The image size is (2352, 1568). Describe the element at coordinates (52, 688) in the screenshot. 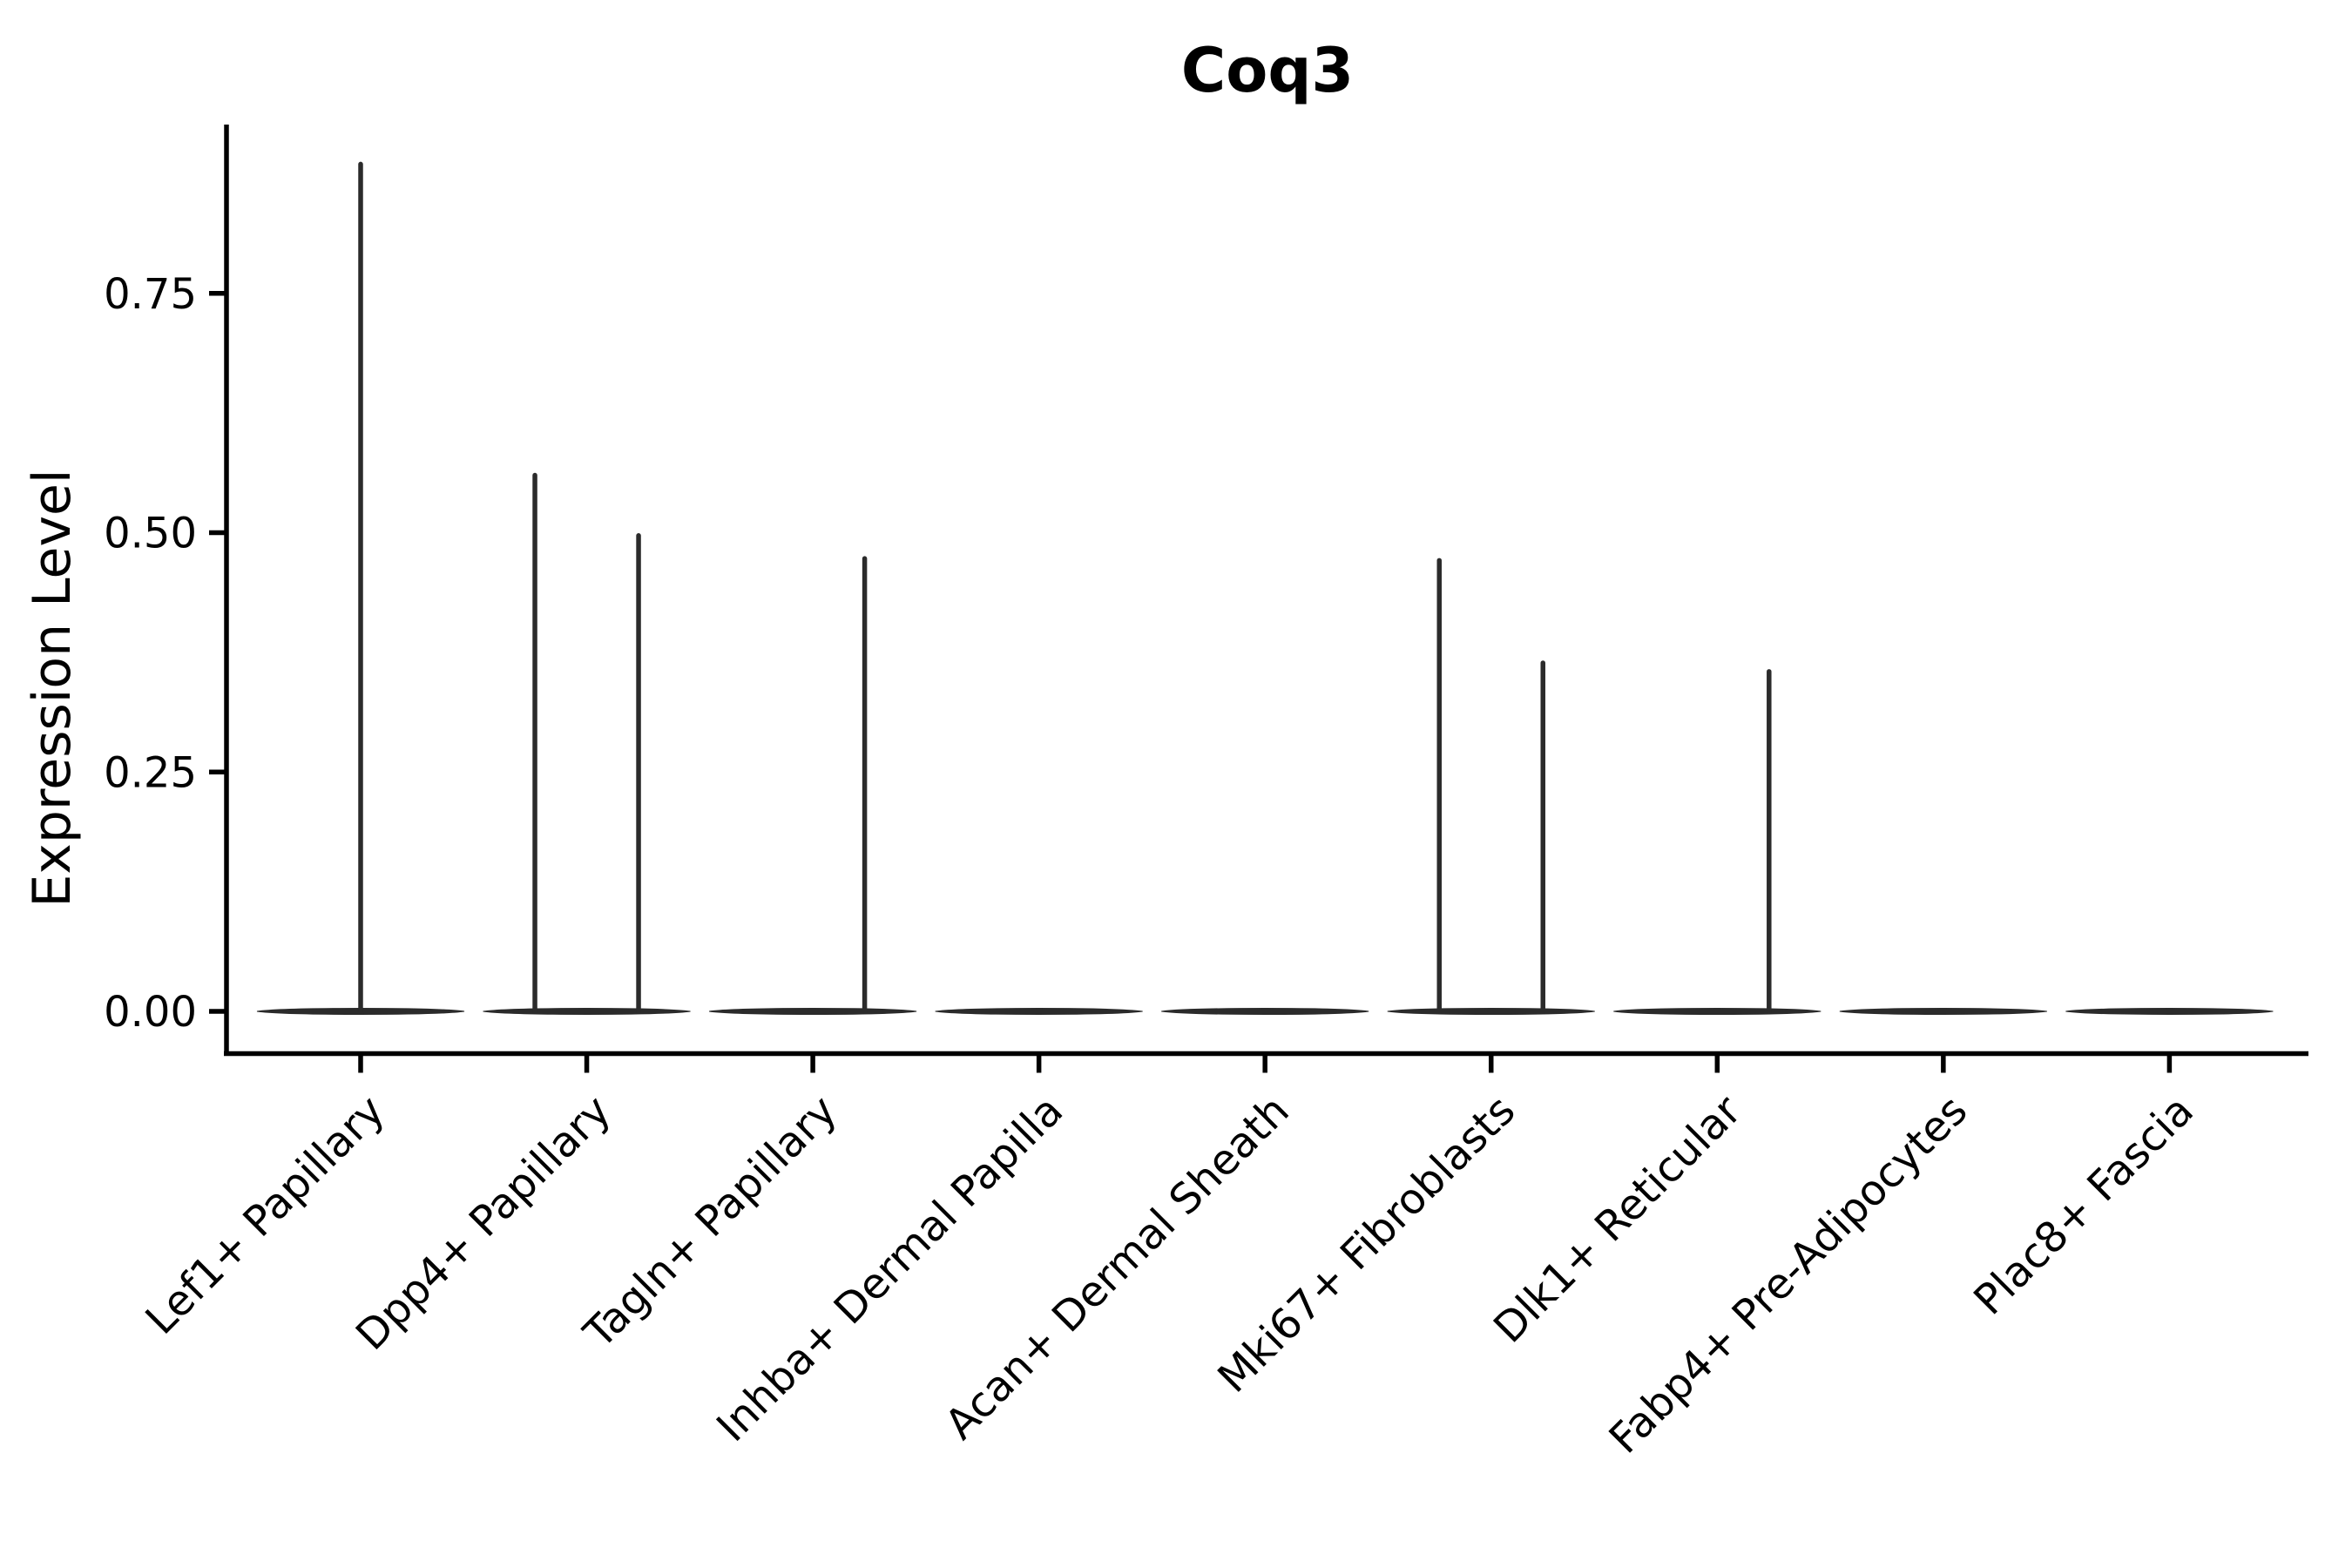

I see `y-axis-title: Expression Level` at that location.